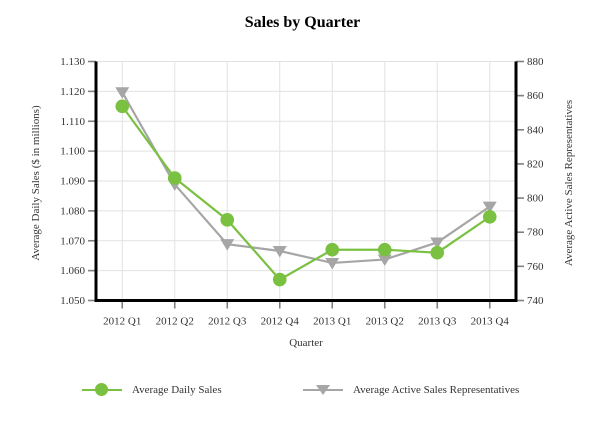  What do you see at coordinates (535, 199) in the screenshot?
I see `right-tick-label: 800` at bounding box center [535, 199].